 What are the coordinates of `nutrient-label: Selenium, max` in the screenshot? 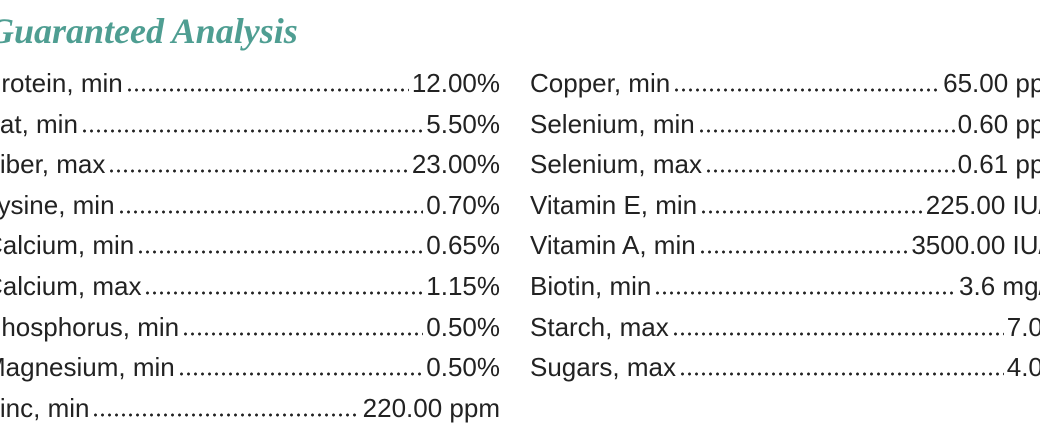 It's located at (616, 164).